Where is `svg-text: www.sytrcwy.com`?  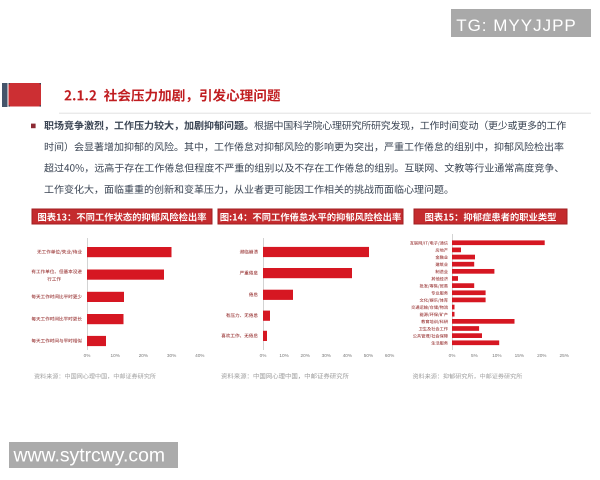 svg-text: www.sytrcwy.com is located at coordinates (89, 456).